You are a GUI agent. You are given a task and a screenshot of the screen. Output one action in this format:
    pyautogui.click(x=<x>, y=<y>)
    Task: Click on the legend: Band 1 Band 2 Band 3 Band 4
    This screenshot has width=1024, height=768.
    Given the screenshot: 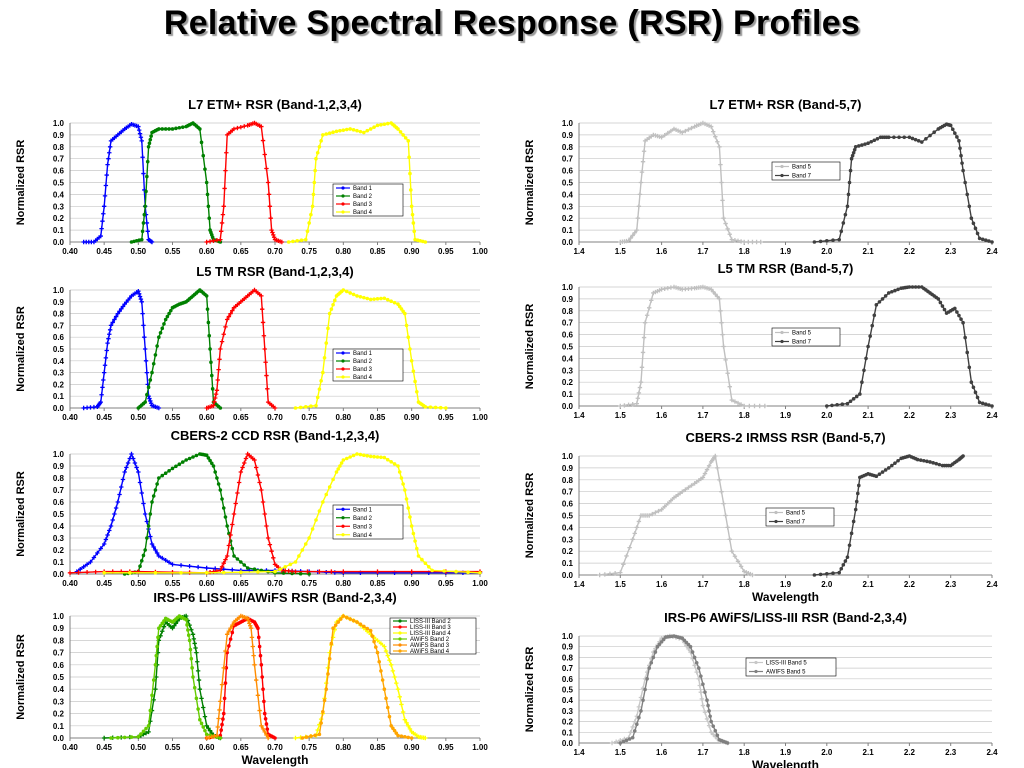 What is the action you would take?
    pyautogui.click(x=368, y=365)
    